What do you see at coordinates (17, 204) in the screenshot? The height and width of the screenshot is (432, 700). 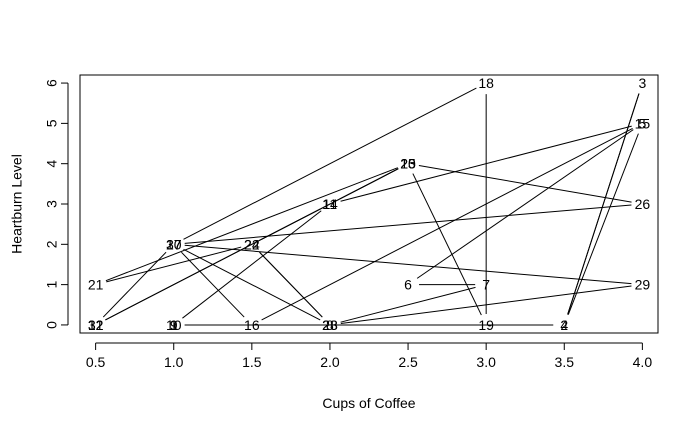 I see `y-axis-title: Heartburn Level` at bounding box center [17, 204].